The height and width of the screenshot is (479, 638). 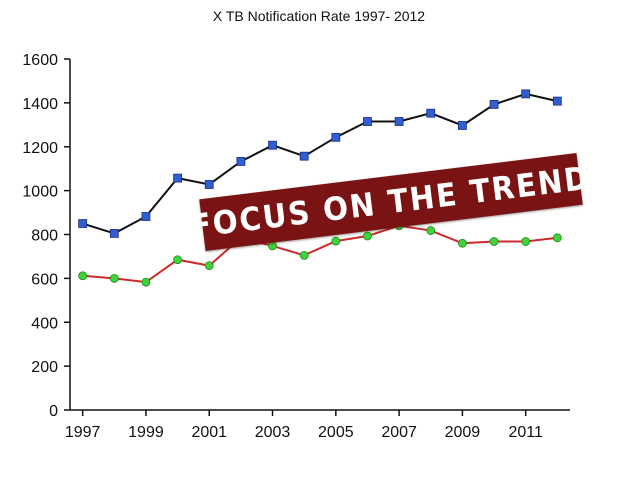 I want to click on y-tick-label: 1200, so click(x=40, y=148).